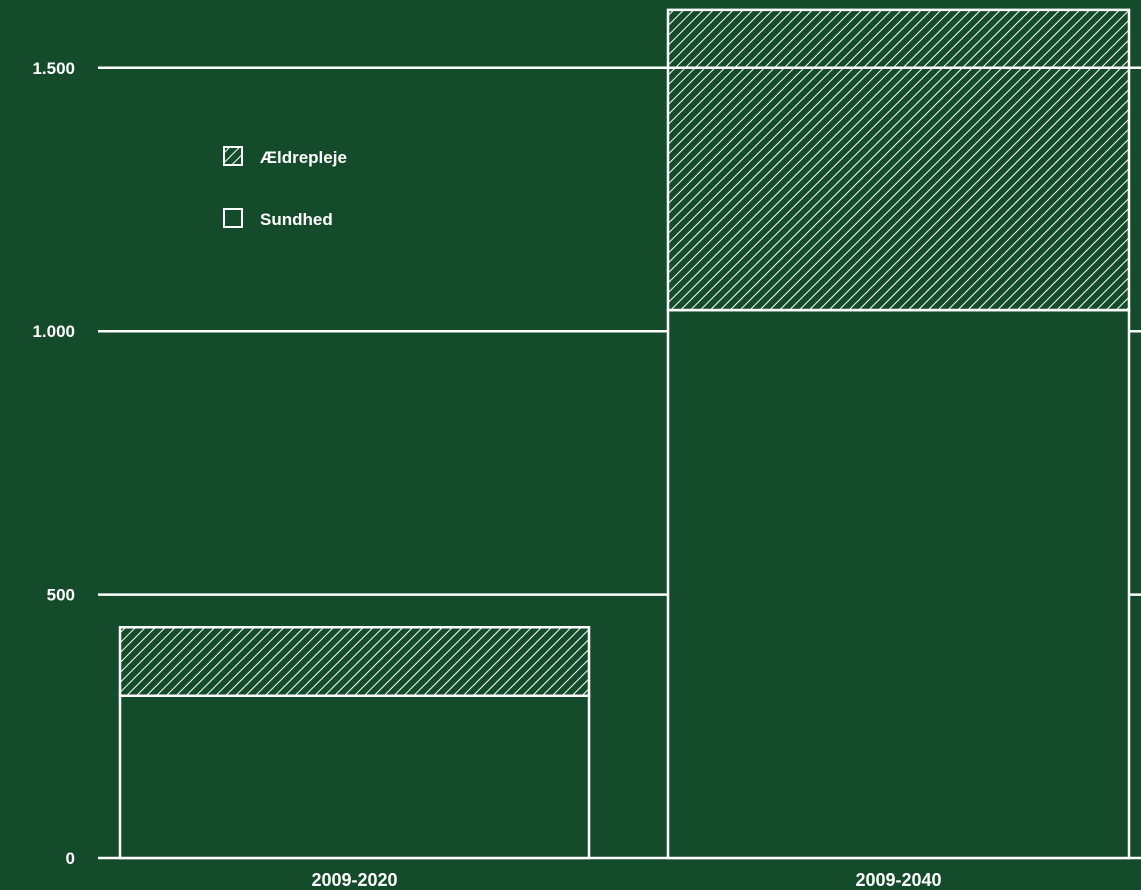 The height and width of the screenshot is (890, 1141). What do you see at coordinates (70, 858) in the screenshot?
I see `y-tick-label: 0` at bounding box center [70, 858].